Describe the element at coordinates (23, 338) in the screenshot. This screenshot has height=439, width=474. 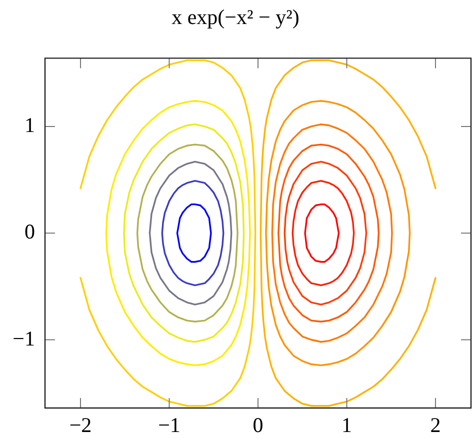
I see `y-tick-label: −1` at that location.